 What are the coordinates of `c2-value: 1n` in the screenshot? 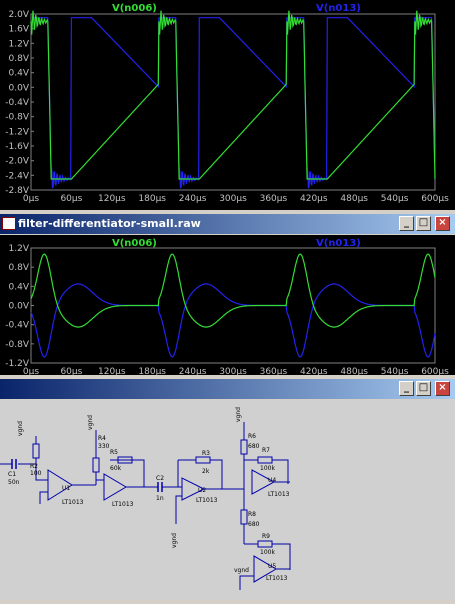 It's located at (160, 498).